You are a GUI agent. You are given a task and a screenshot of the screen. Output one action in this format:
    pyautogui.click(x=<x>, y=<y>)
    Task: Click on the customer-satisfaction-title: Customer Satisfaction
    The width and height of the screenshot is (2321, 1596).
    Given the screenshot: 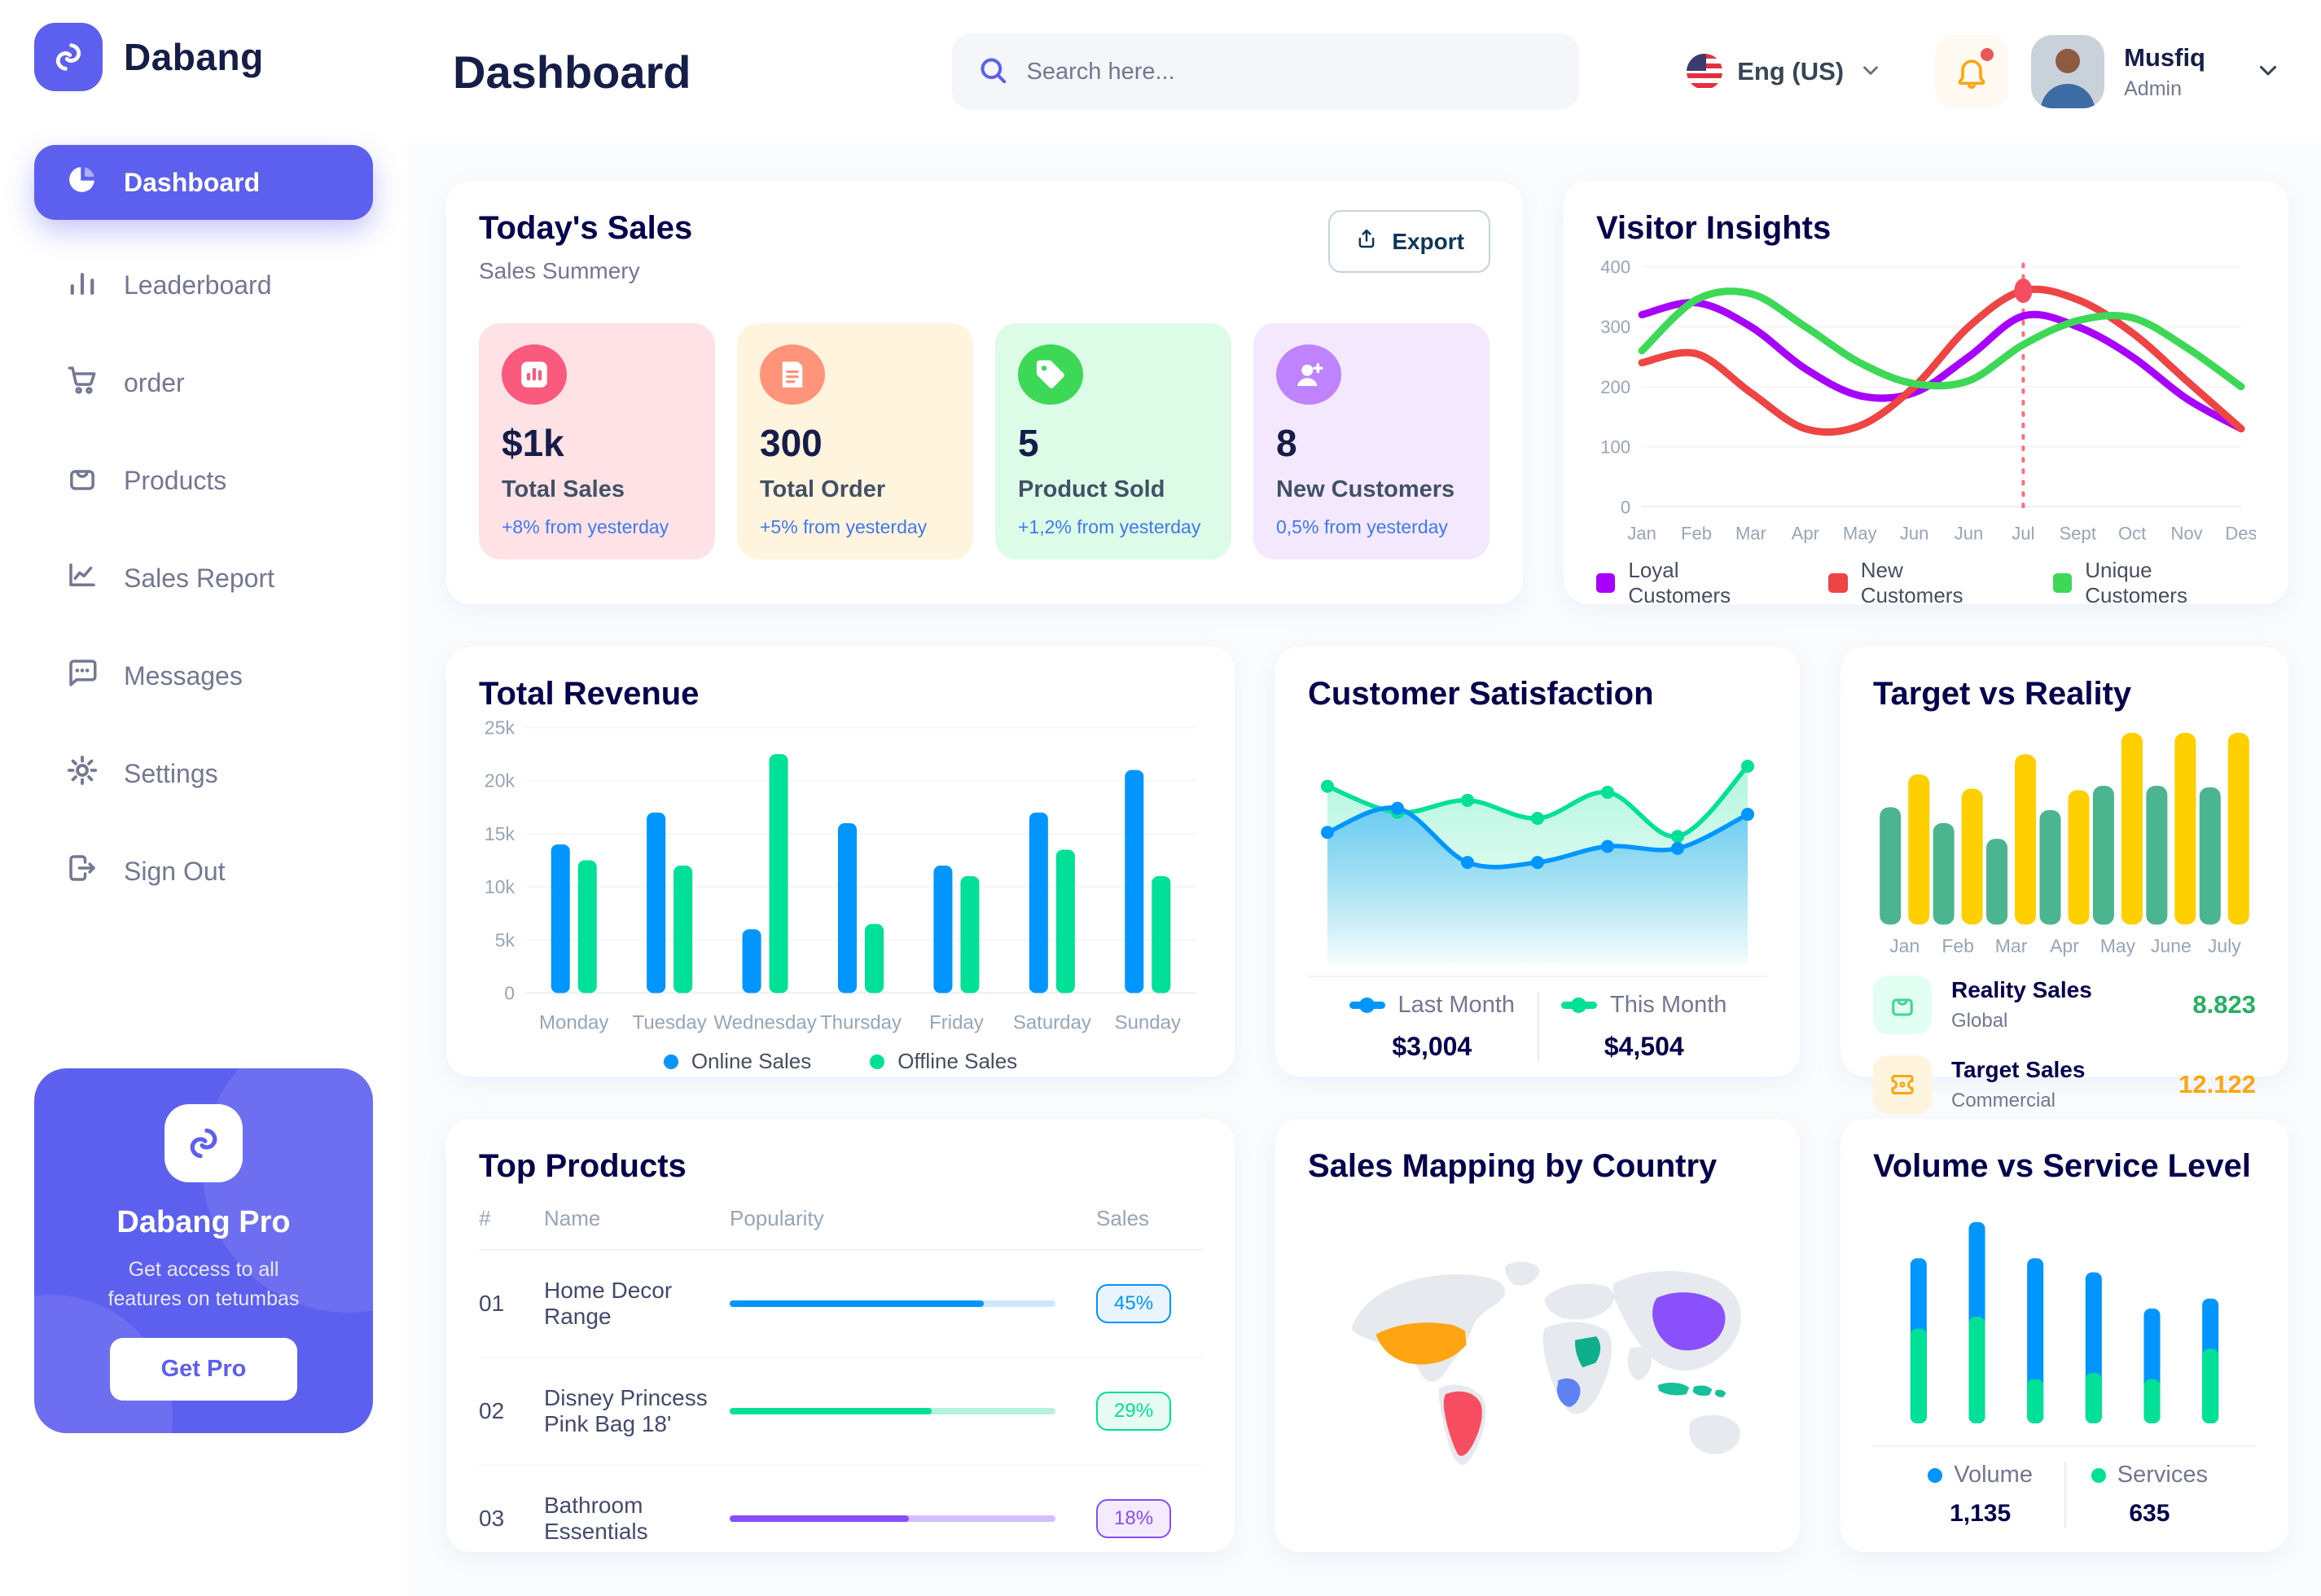 What is the action you would take?
    pyautogui.click(x=1481, y=694)
    